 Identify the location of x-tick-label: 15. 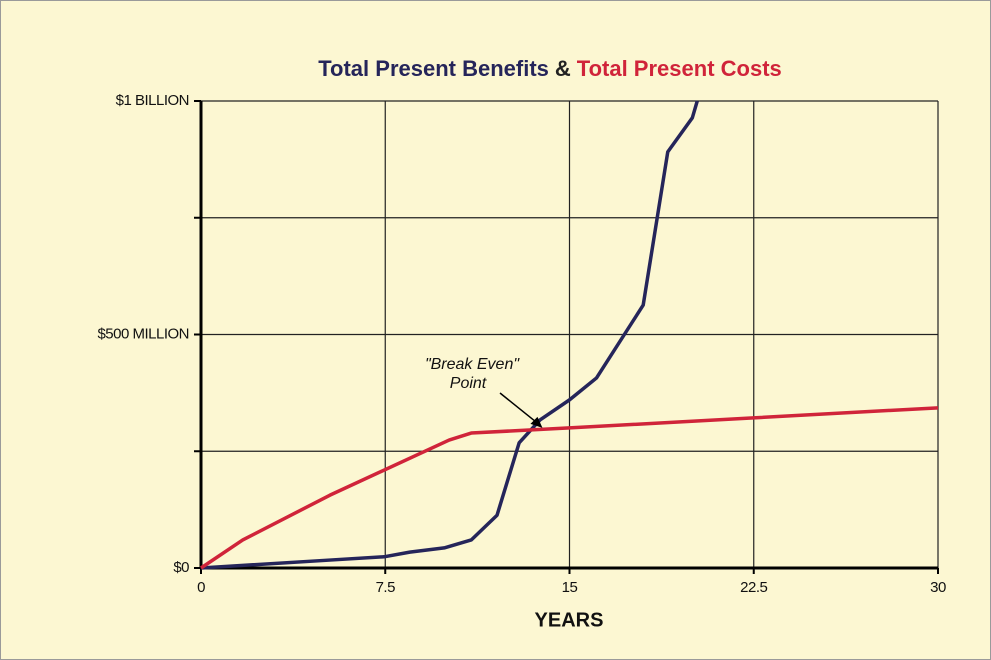
(570, 587).